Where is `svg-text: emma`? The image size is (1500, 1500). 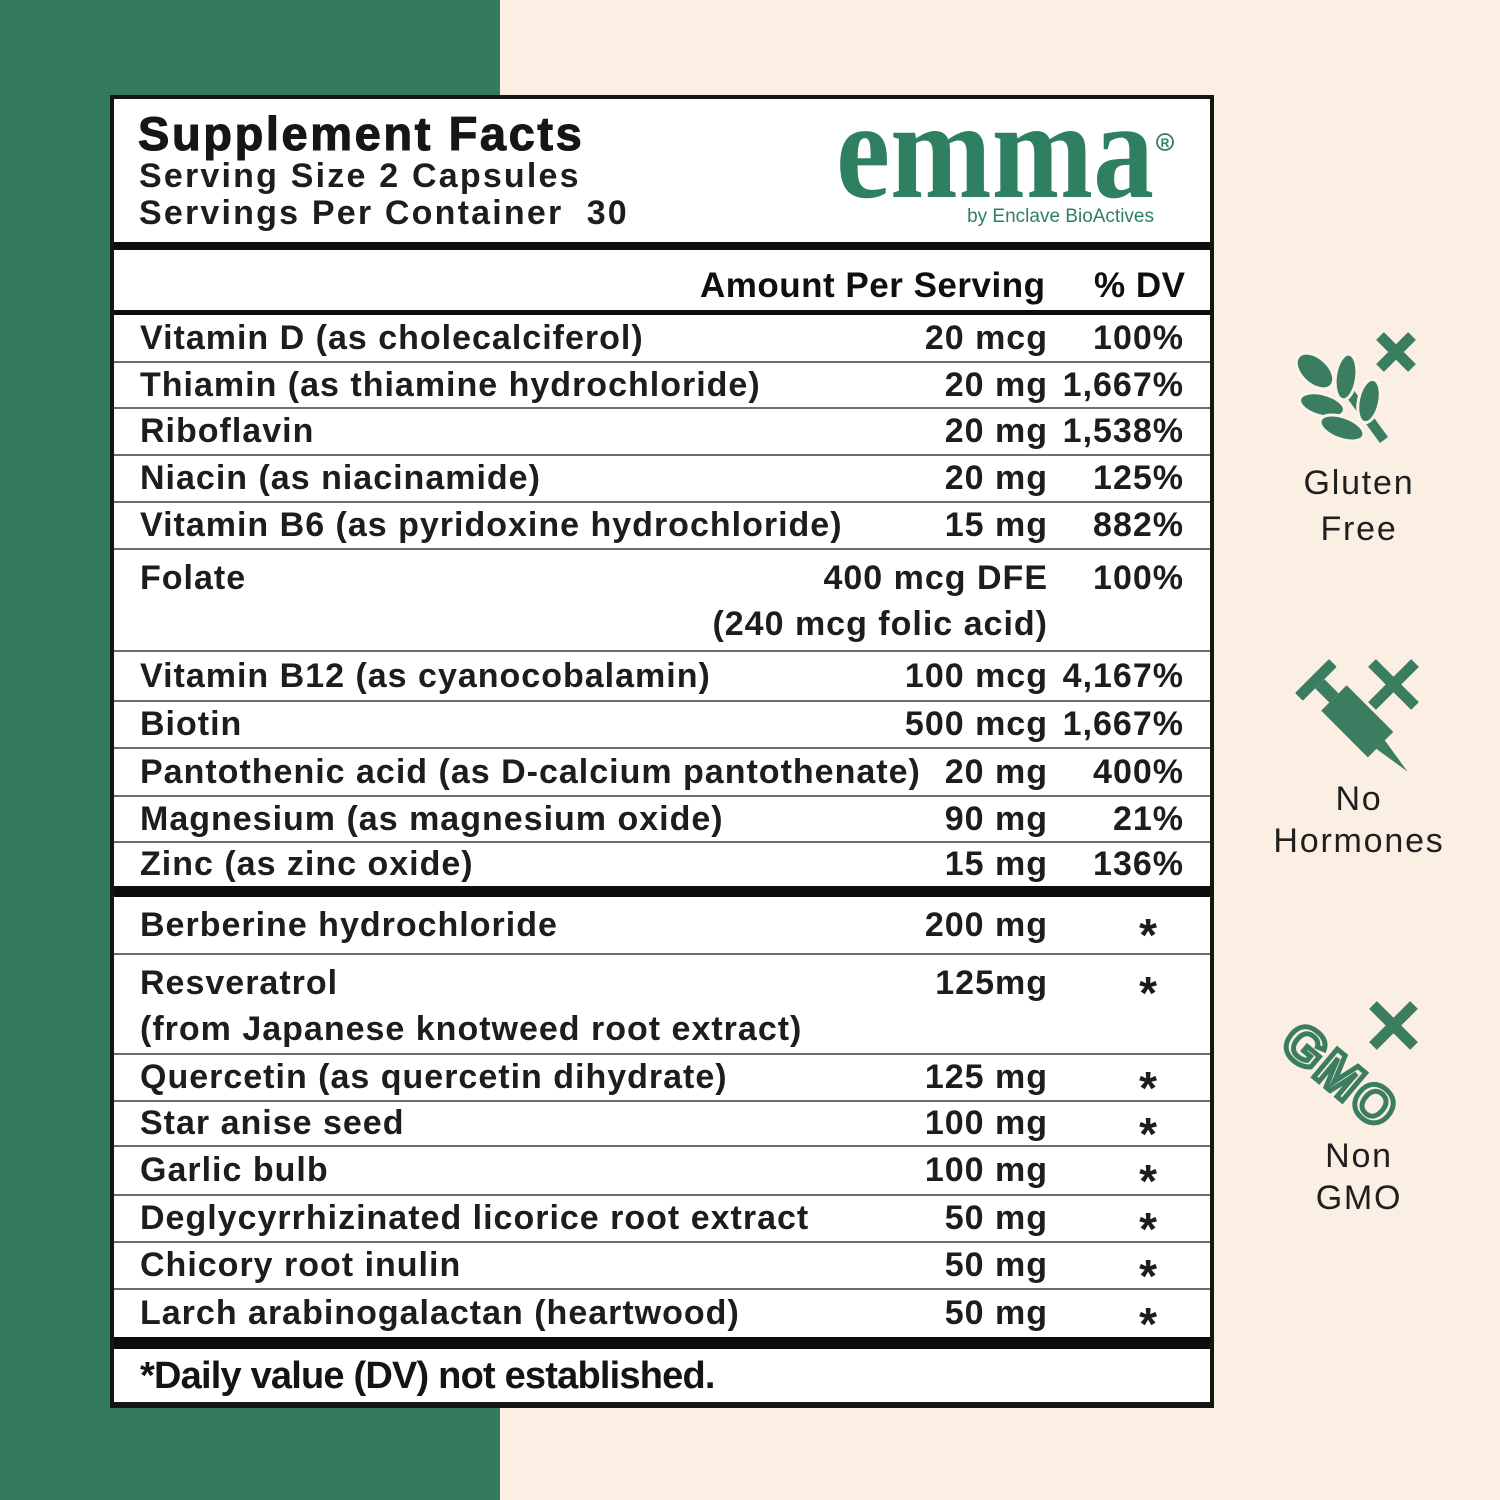 svg-text: emma is located at coordinates (995, 150).